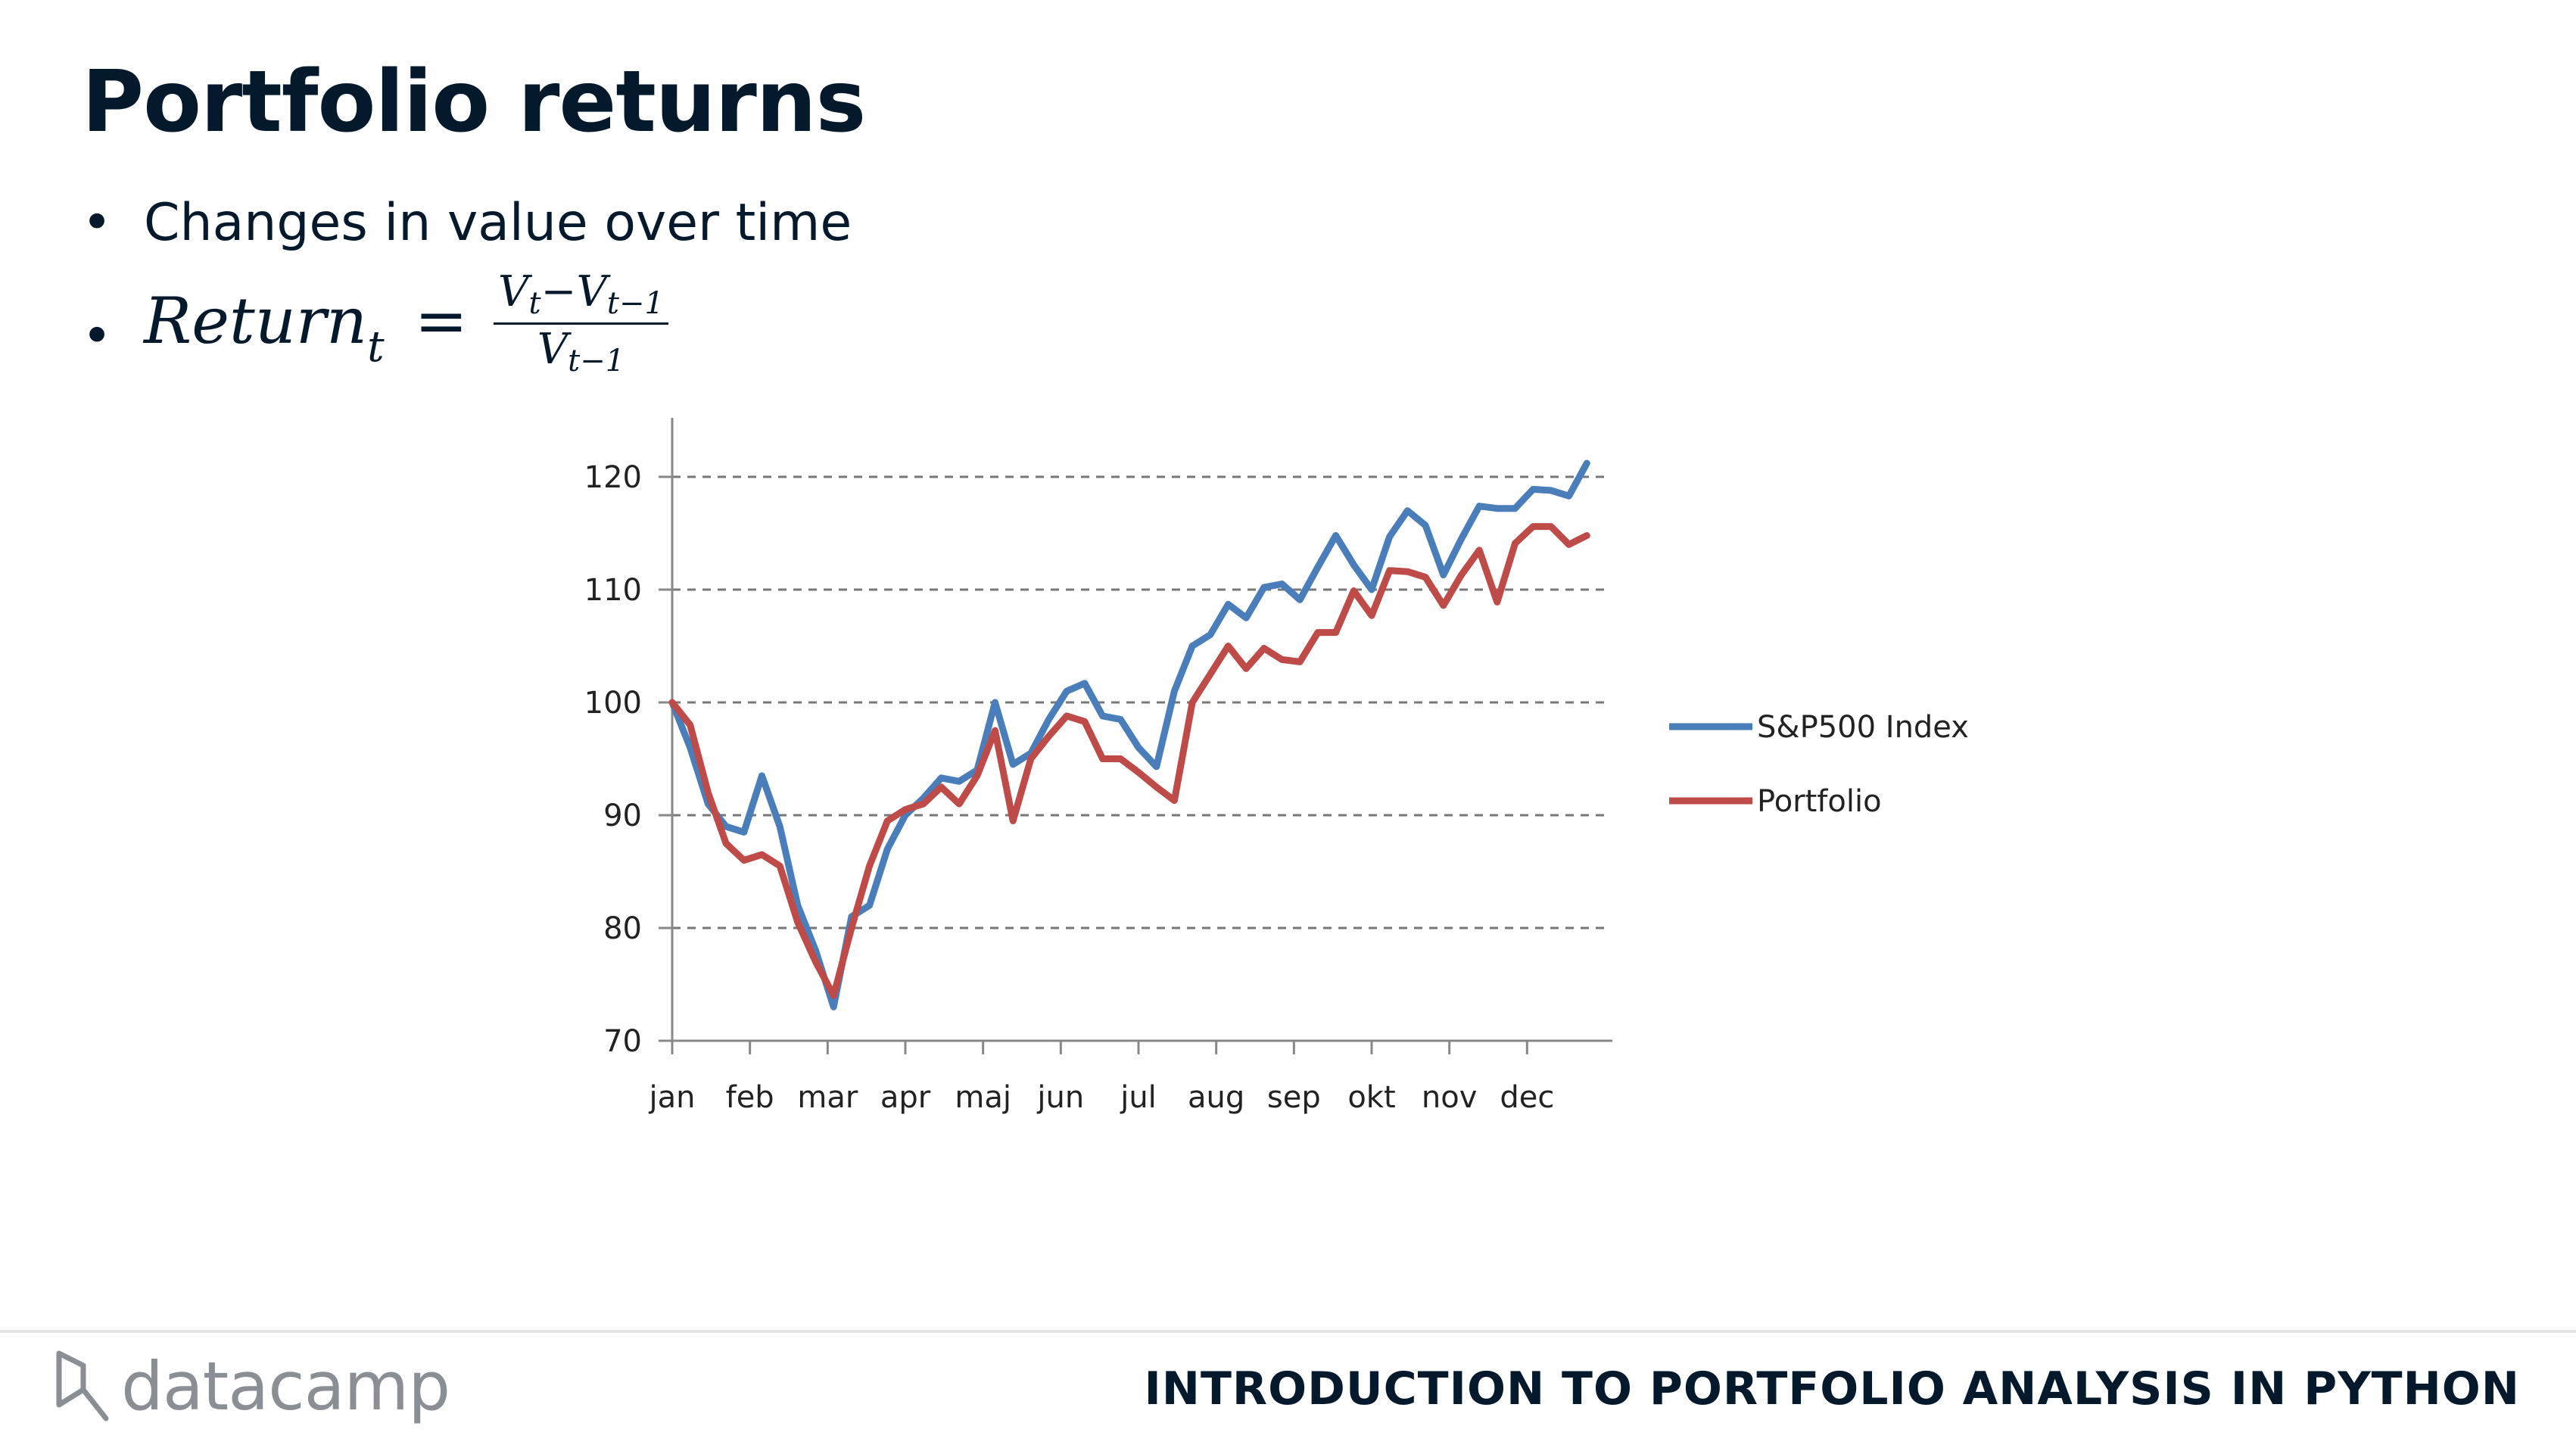 The height and width of the screenshot is (1451, 2576). I want to click on formula-lhs-subscript: t, so click(376, 347).